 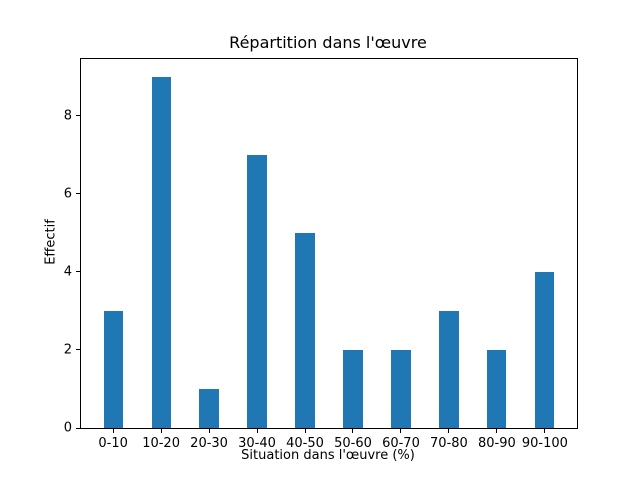 What do you see at coordinates (161, 443) in the screenshot?
I see `x-tick-label: 10-20` at bounding box center [161, 443].